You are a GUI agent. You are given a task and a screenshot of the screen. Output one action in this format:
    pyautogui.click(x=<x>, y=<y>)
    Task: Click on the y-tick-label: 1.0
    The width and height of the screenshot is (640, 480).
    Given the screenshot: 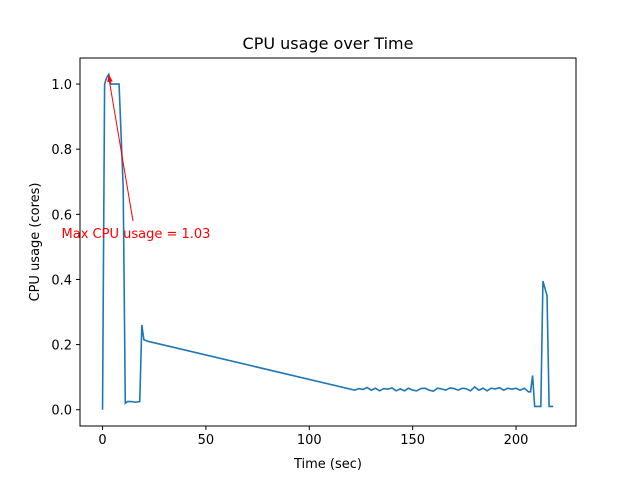 What is the action you would take?
    pyautogui.click(x=61, y=85)
    